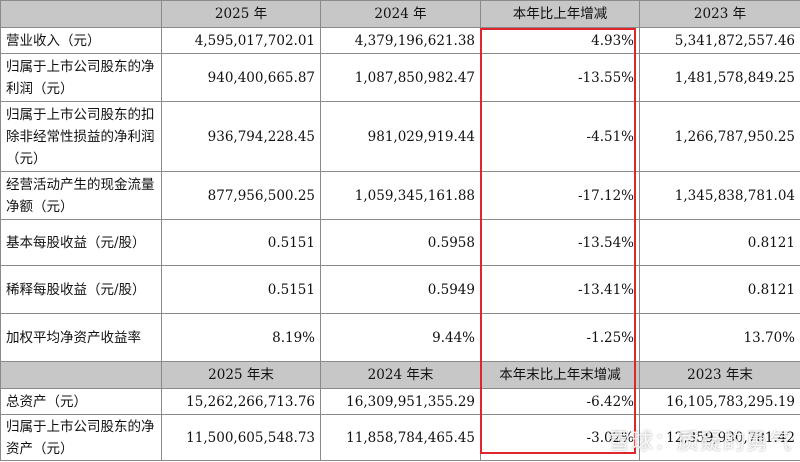 Image resolution: width=800 pixels, height=462 pixels. Describe the element at coordinates (241, 77) in the screenshot. I see `value-2025: 940,400,665.87` at that location.